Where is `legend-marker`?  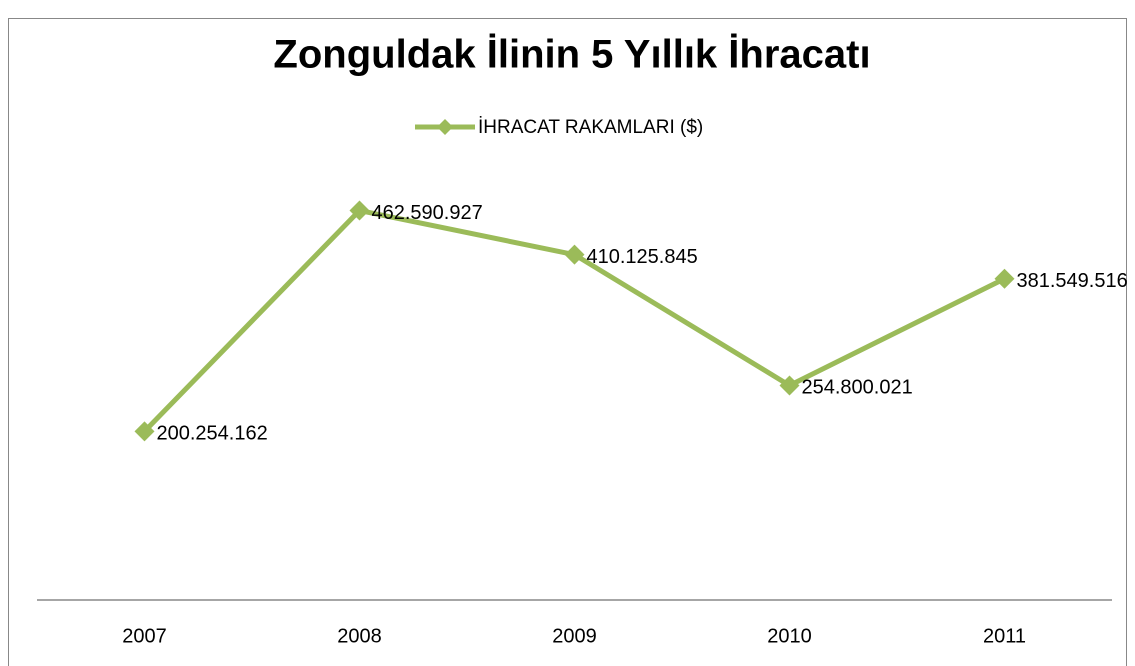
legend-marker is located at coordinates (445, 127).